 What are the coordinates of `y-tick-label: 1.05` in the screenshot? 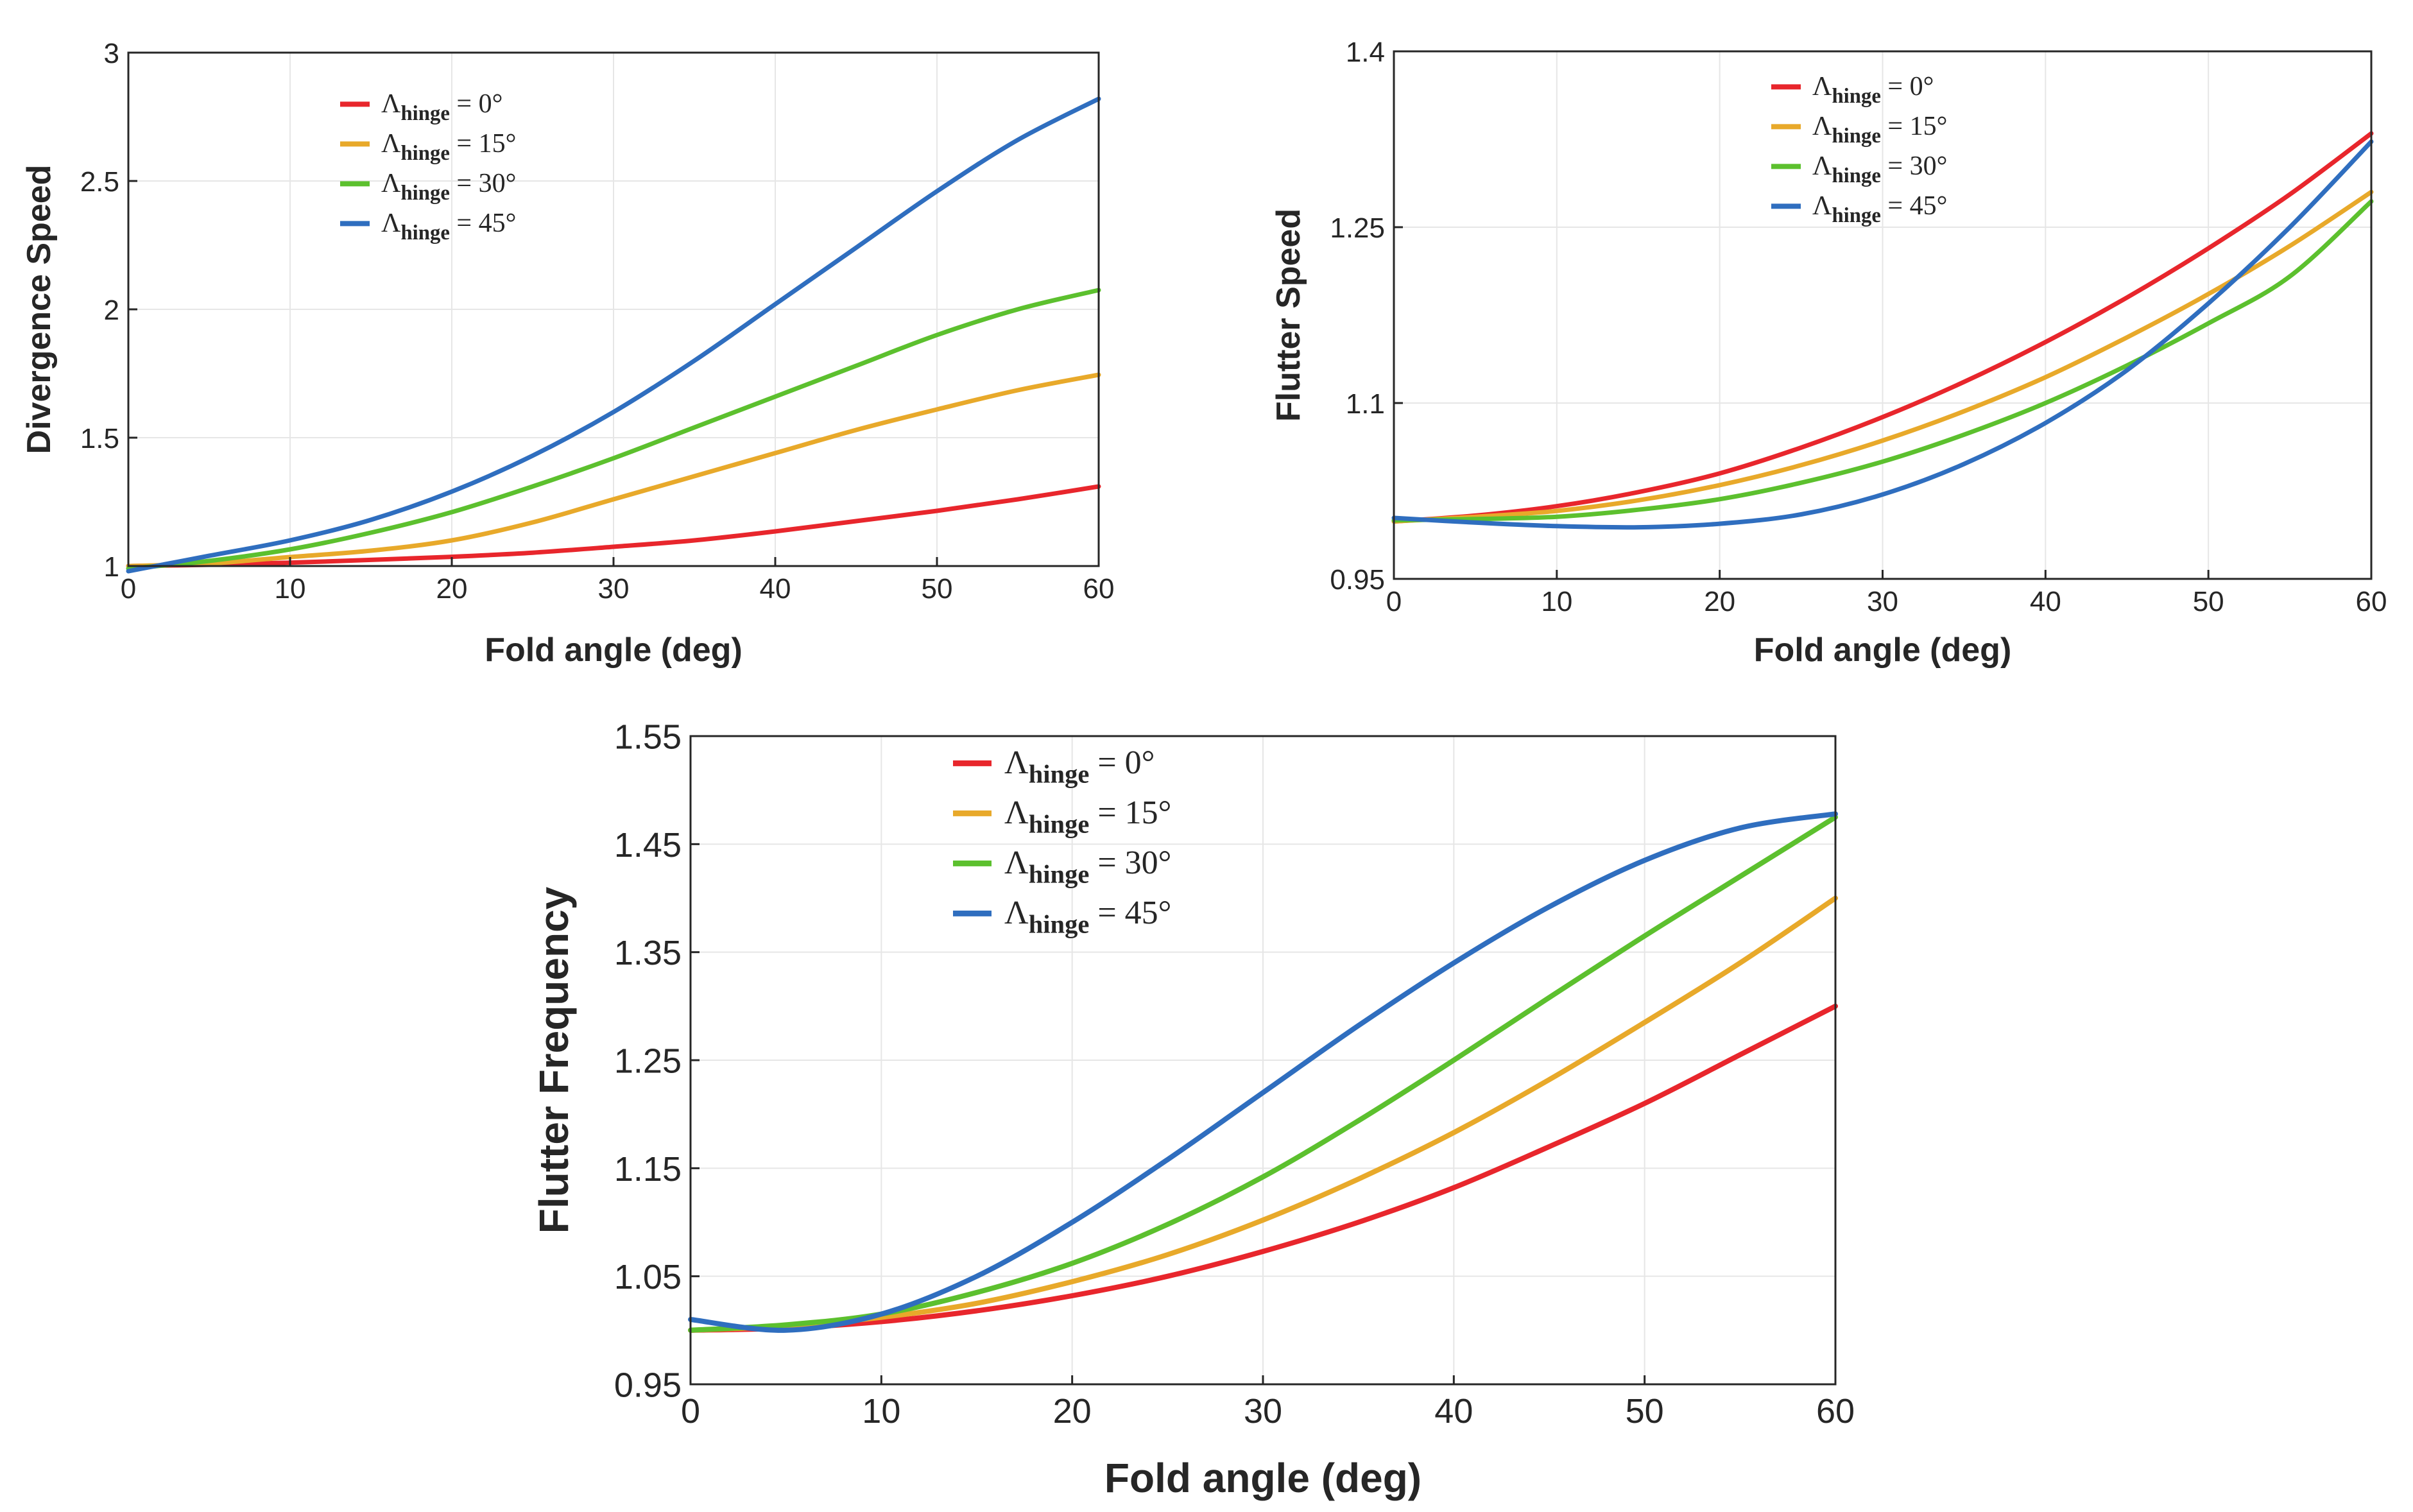 It's located at (648, 1277).